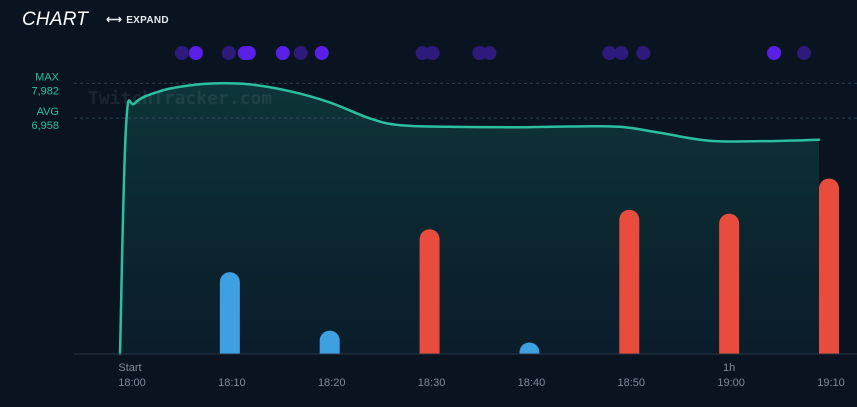 This screenshot has height=407, width=857. I want to click on x-tick-label-0: 18:00, so click(132, 383).